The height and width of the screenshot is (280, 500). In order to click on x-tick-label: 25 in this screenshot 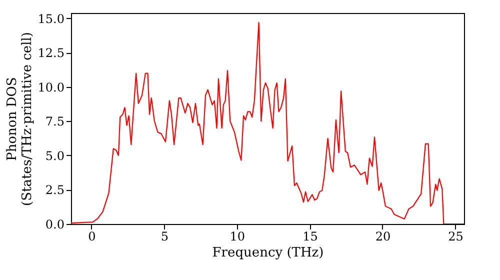, I will do `click(456, 237)`.